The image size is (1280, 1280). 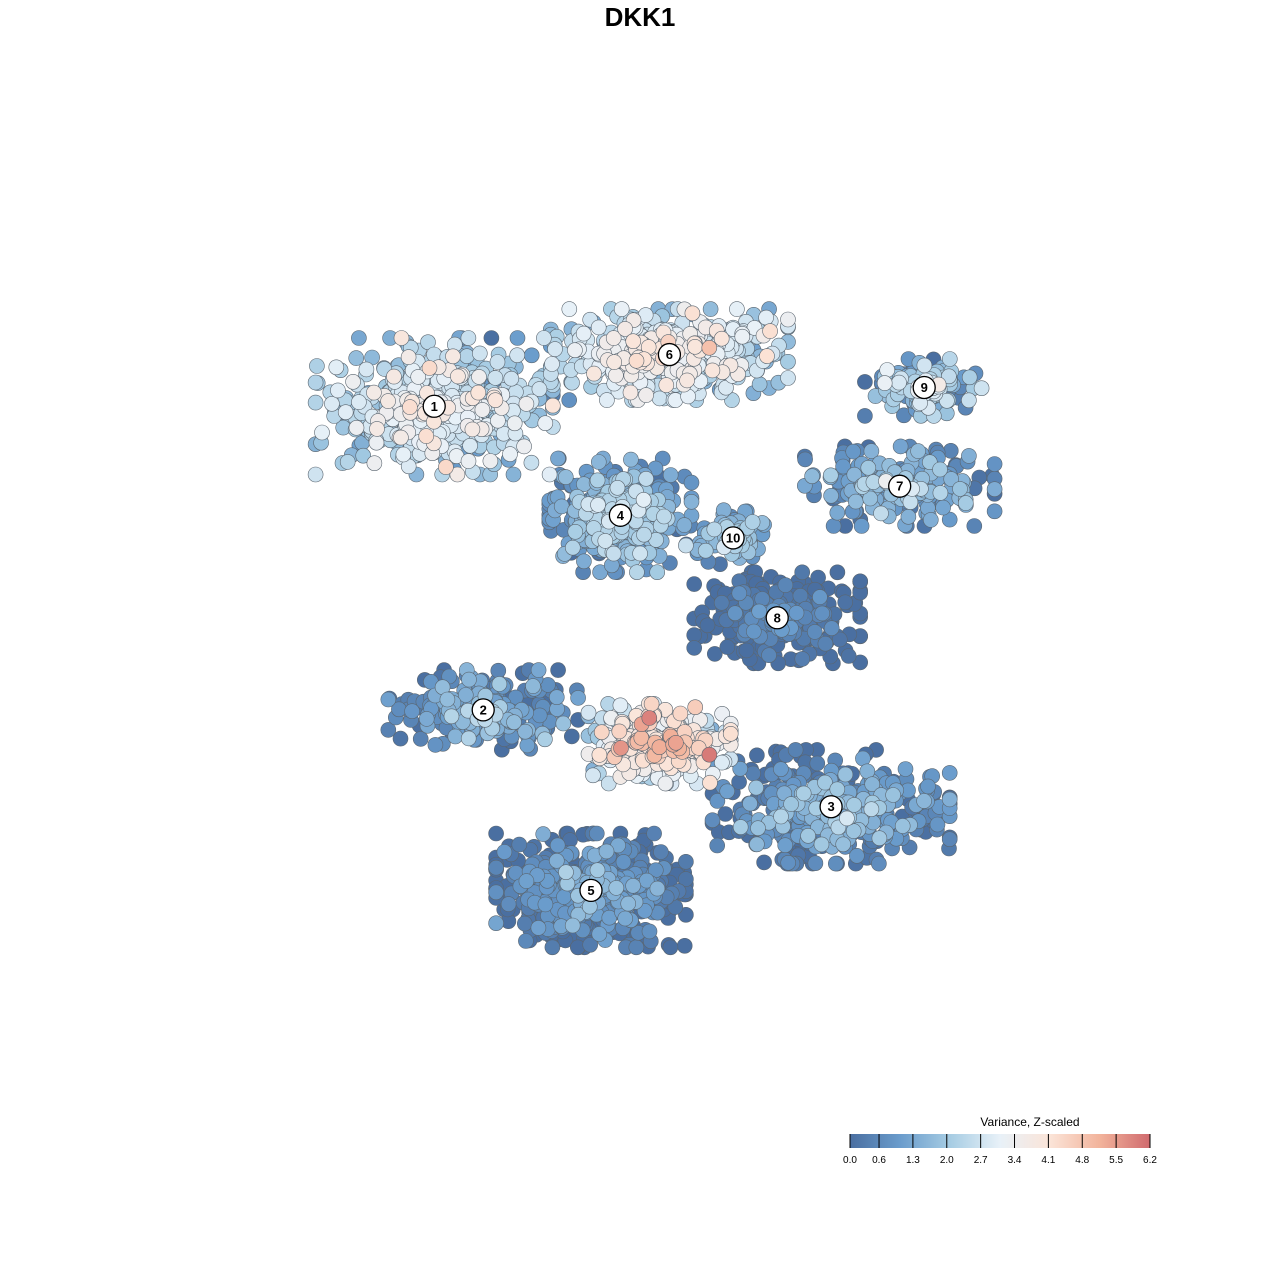 I want to click on cluster-label: 3, so click(x=831, y=807).